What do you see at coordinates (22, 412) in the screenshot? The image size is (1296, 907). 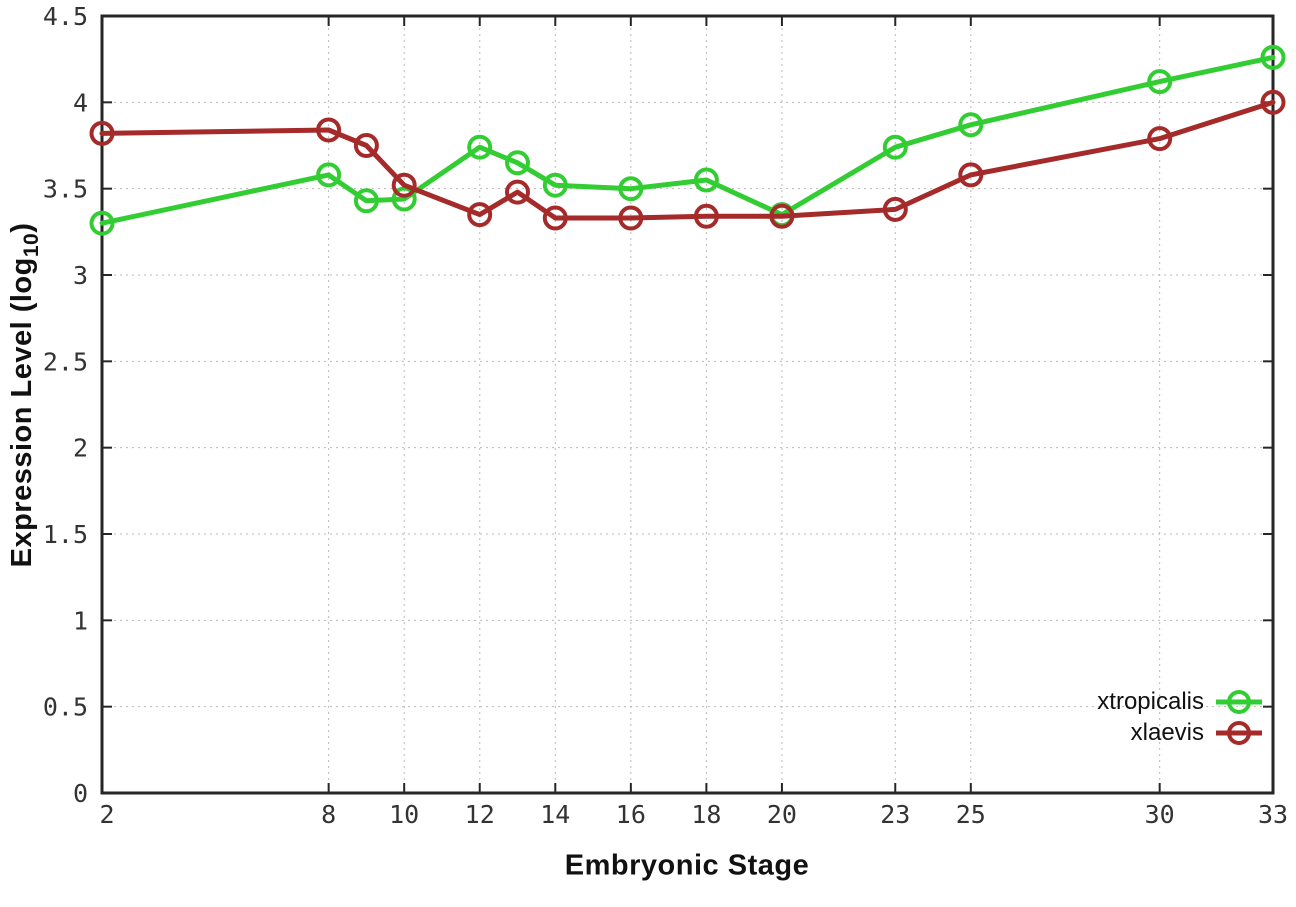 I see `y-axis-title-text: Expression Level (log` at bounding box center [22, 412].